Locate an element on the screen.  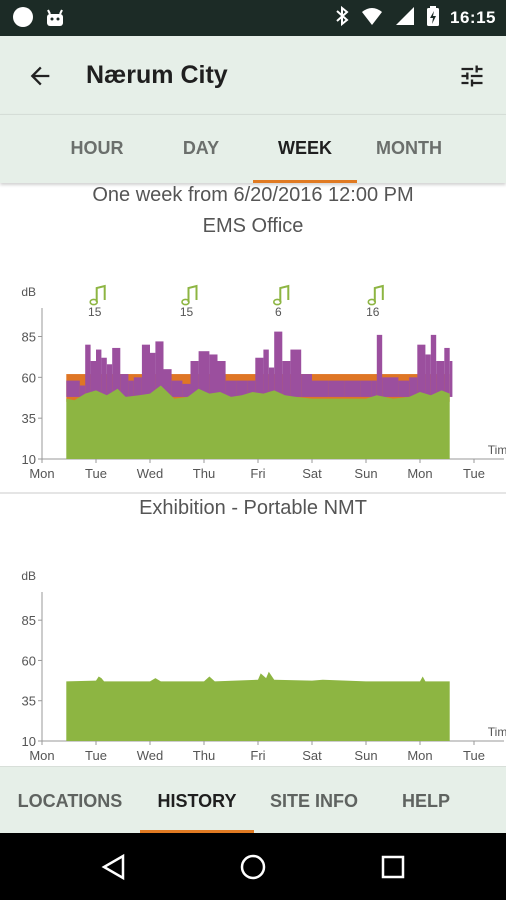
page-title: Nærum City is located at coordinates (157, 75).